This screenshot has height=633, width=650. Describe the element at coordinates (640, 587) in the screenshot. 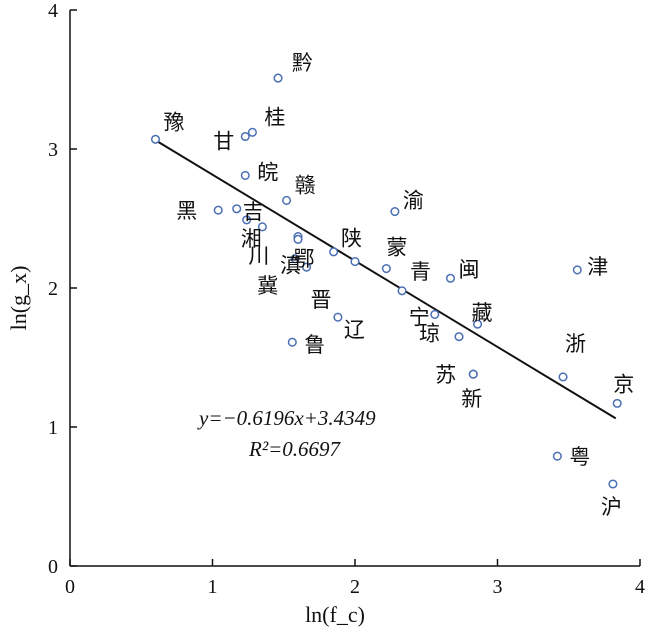

I see `x-tick-label: 4` at that location.